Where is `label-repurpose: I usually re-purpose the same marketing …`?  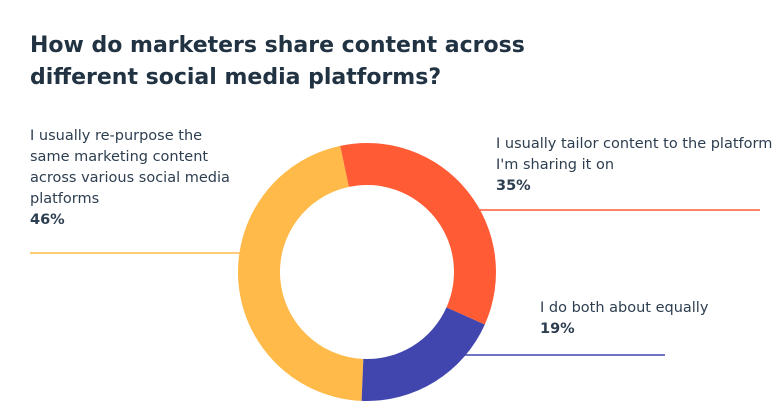
label-repurpose: I usually re-purpose the same marketing … is located at coordinates (135, 178).